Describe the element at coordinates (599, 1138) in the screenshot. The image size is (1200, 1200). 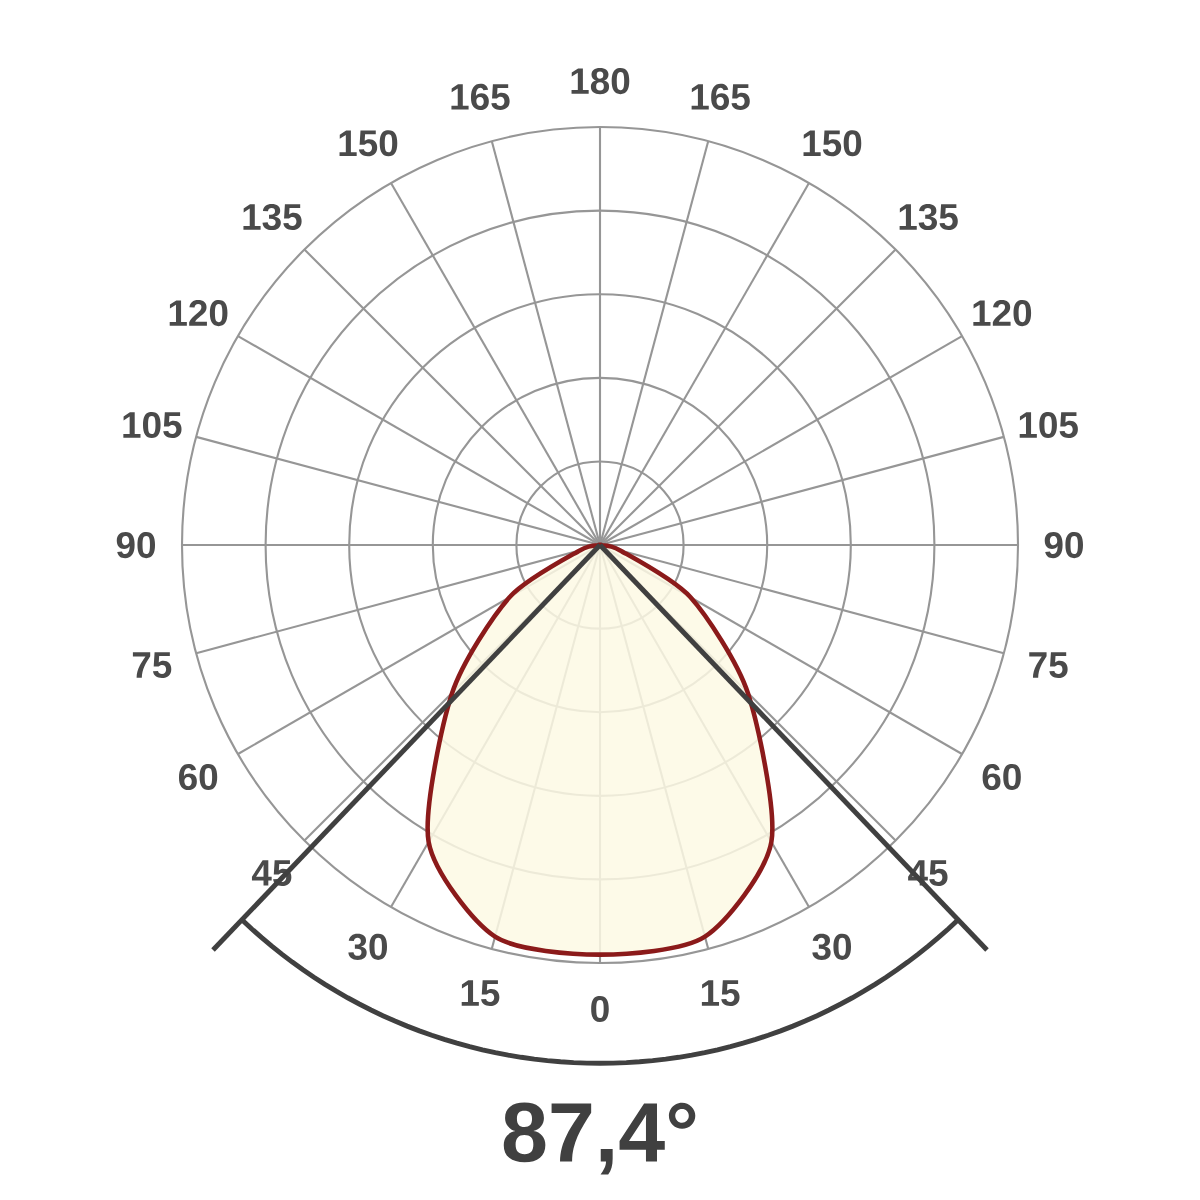
I see `text: 87,4°` at that location.